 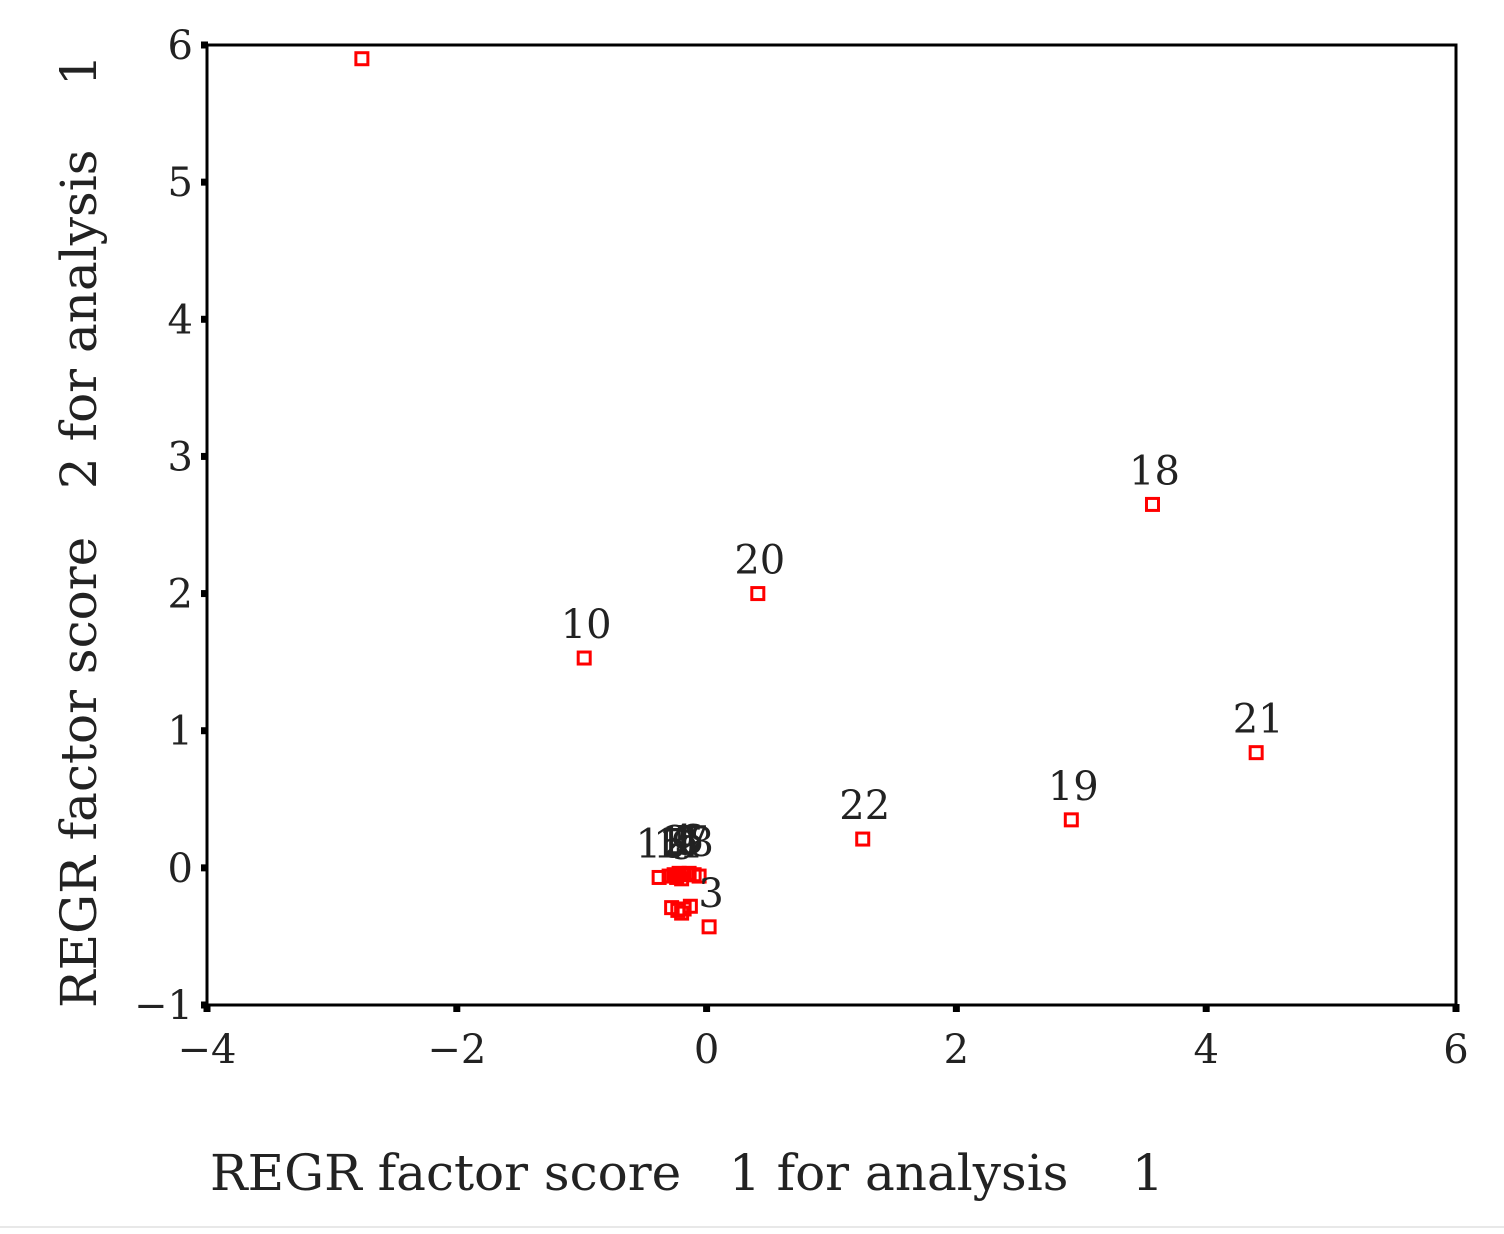 What do you see at coordinates (1154, 471) in the screenshot?
I see `data-point-label: 18` at bounding box center [1154, 471].